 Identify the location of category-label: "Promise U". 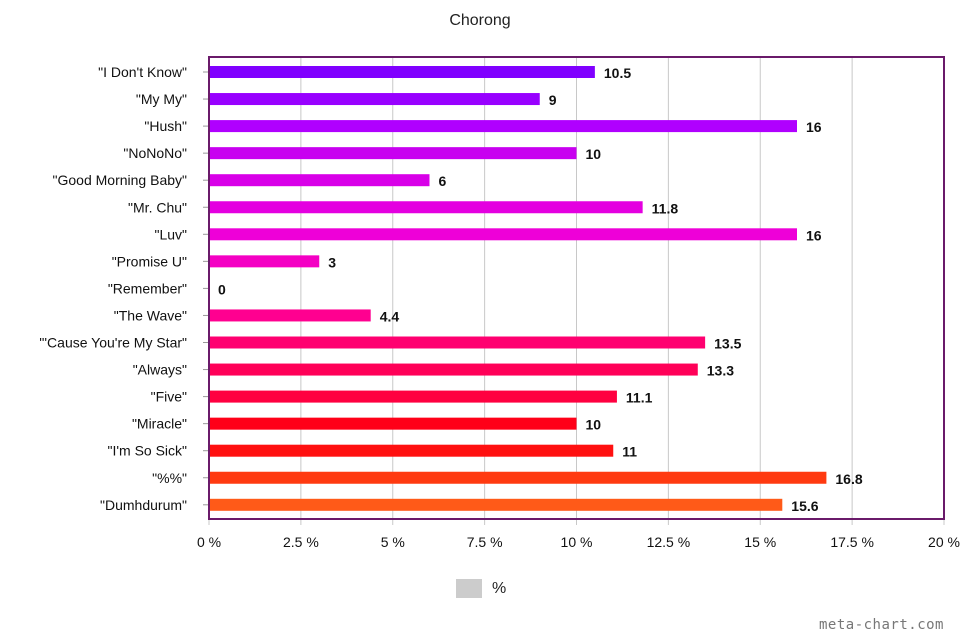
(149, 261).